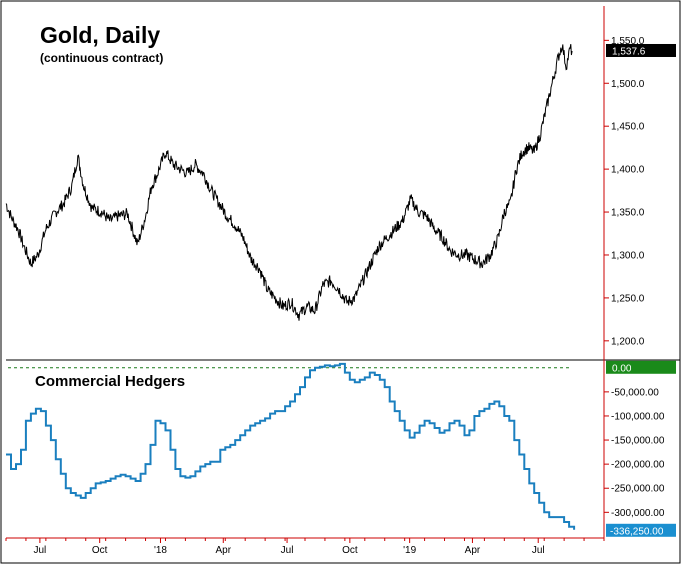  What do you see at coordinates (638, 465) in the screenshot?
I see `lower-y-tick-label: -200,000.00` at bounding box center [638, 465].